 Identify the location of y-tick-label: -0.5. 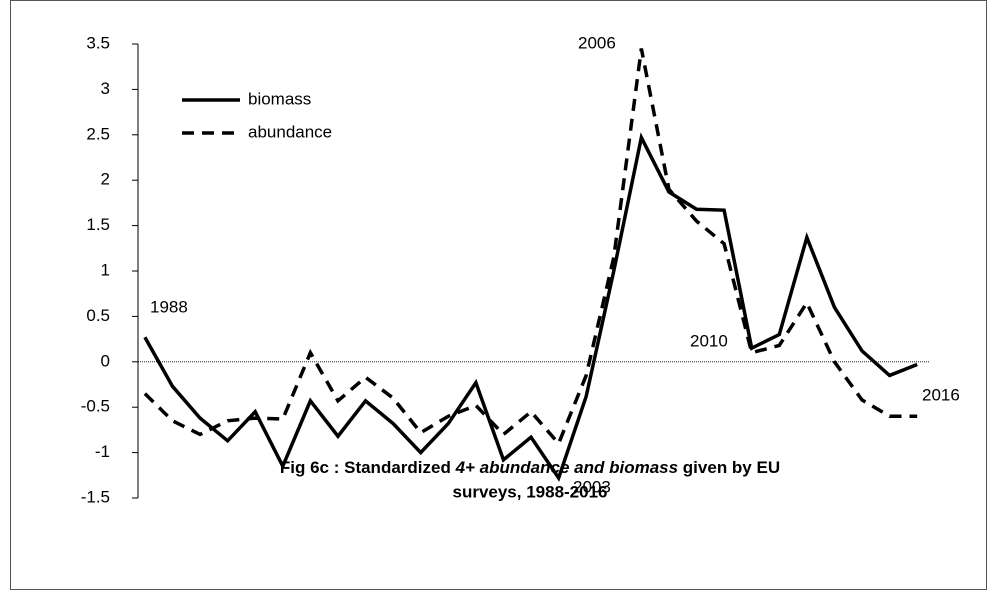
(95, 406).